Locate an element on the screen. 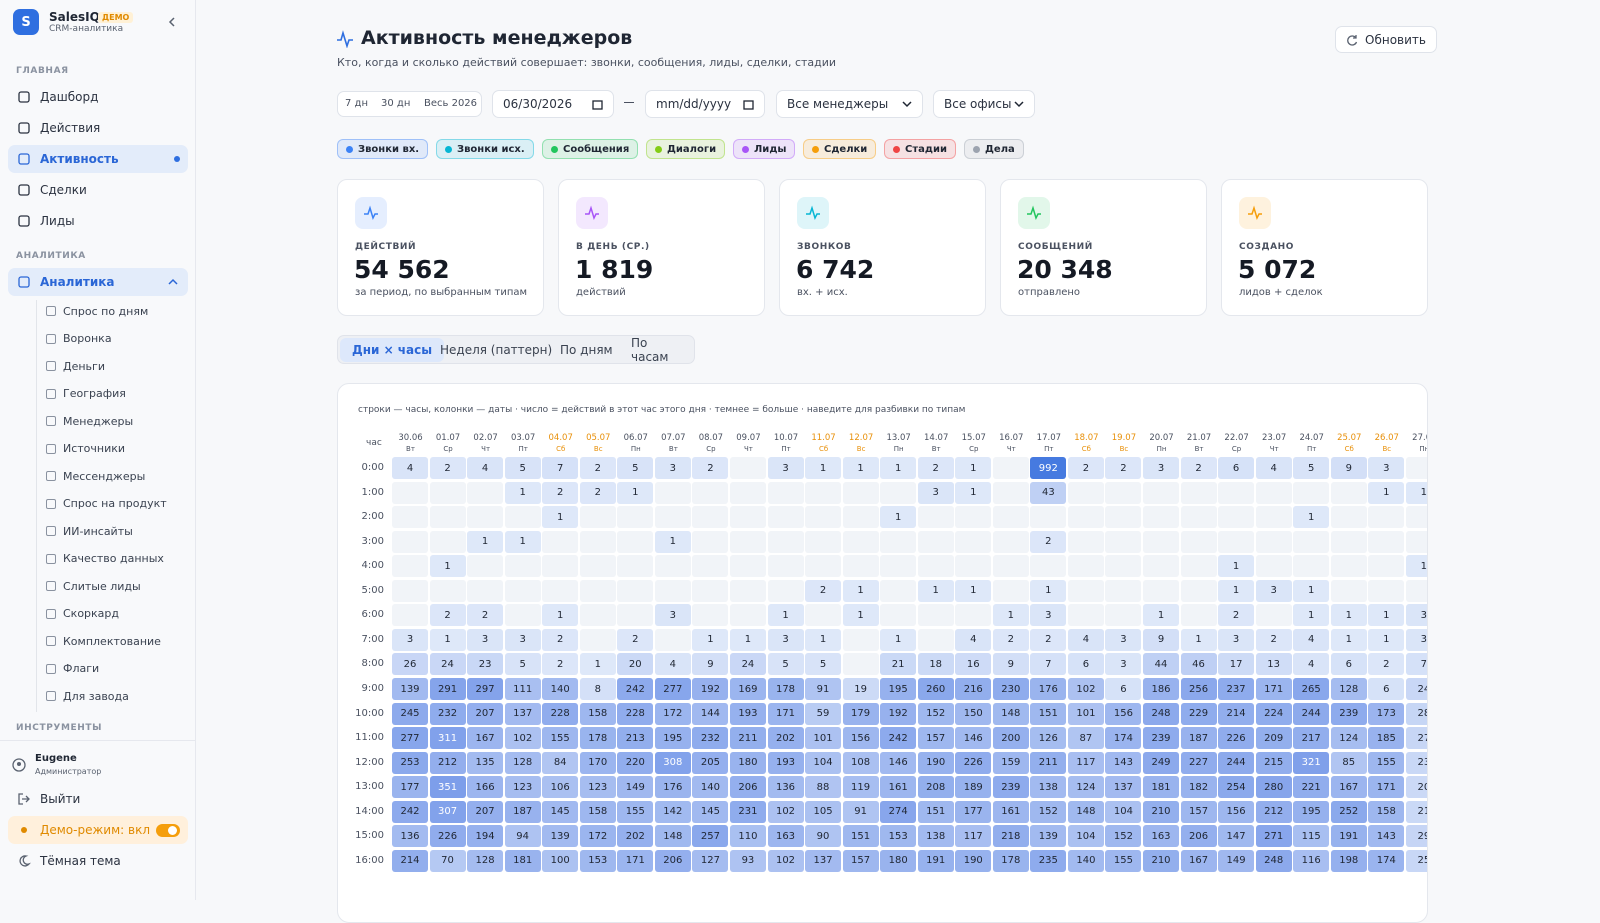 Image resolution: width=1600 pixels, height=923 pixels. heat-cell: 249 is located at coordinates (1161, 762).